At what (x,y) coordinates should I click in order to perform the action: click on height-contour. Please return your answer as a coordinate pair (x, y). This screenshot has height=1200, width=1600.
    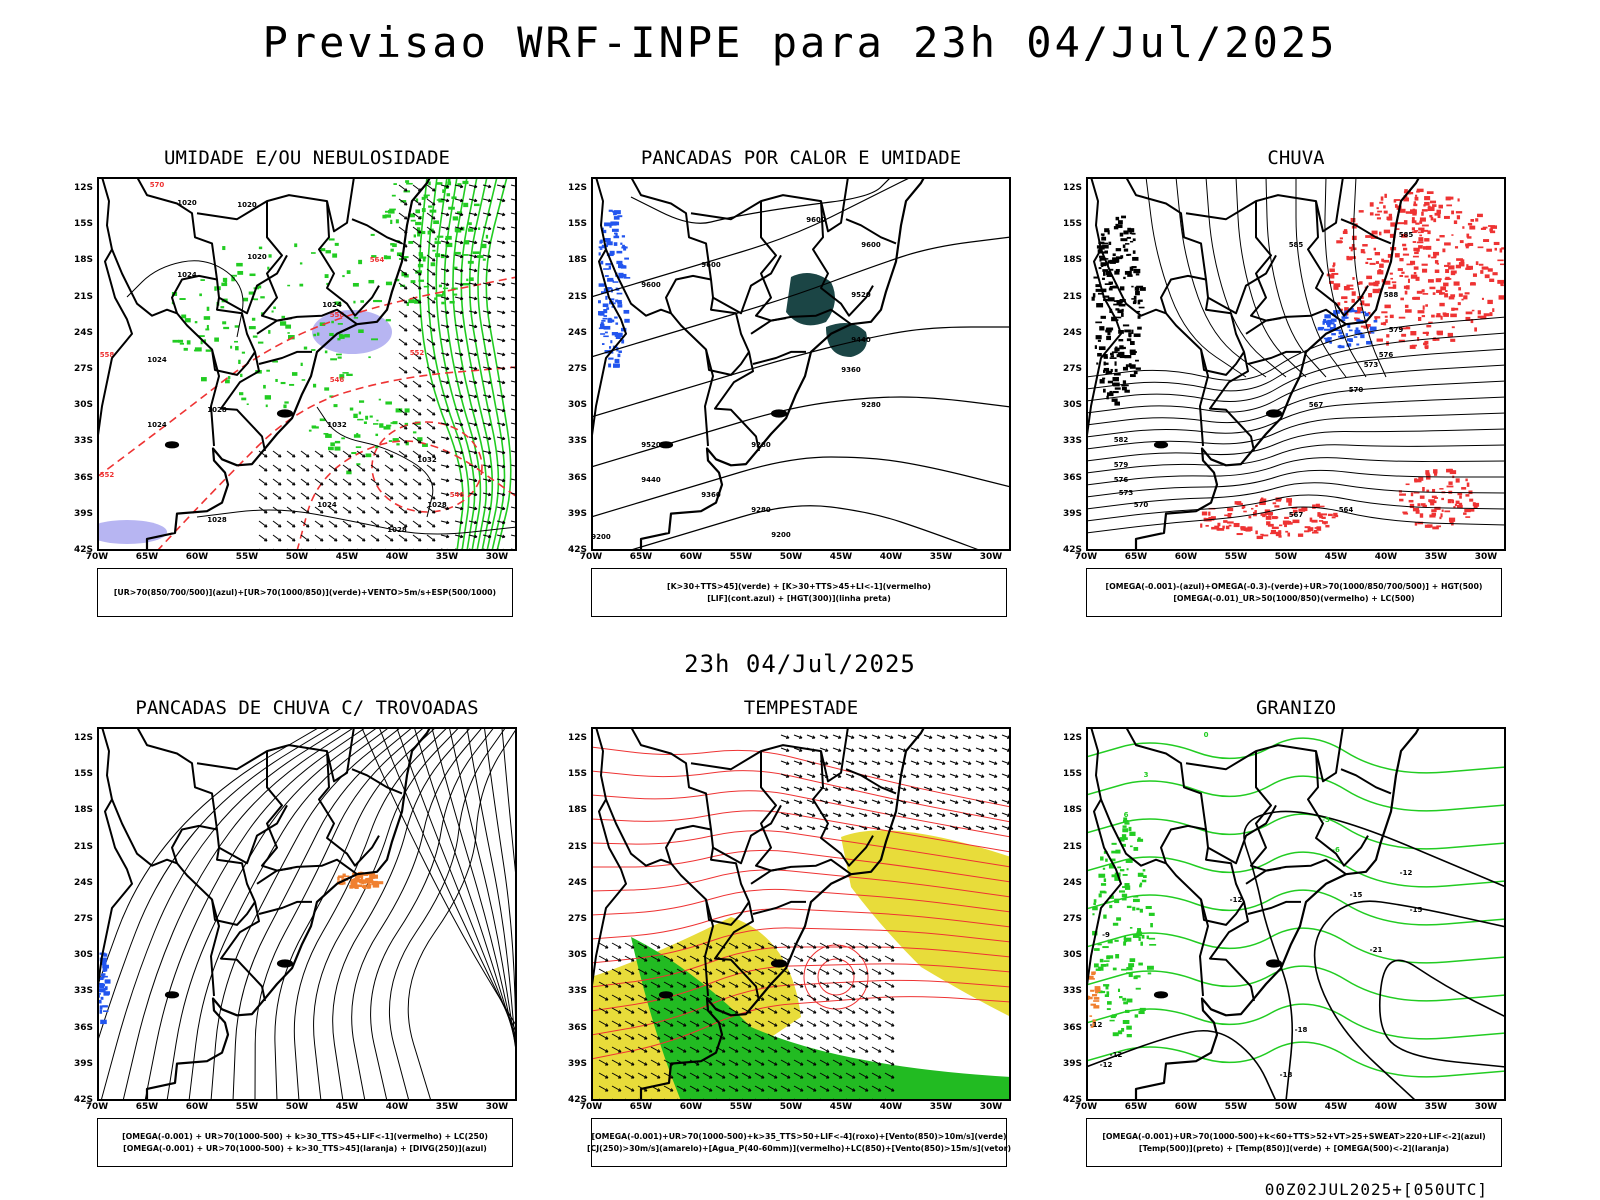
    Looking at the image, I should click on (801, 432).